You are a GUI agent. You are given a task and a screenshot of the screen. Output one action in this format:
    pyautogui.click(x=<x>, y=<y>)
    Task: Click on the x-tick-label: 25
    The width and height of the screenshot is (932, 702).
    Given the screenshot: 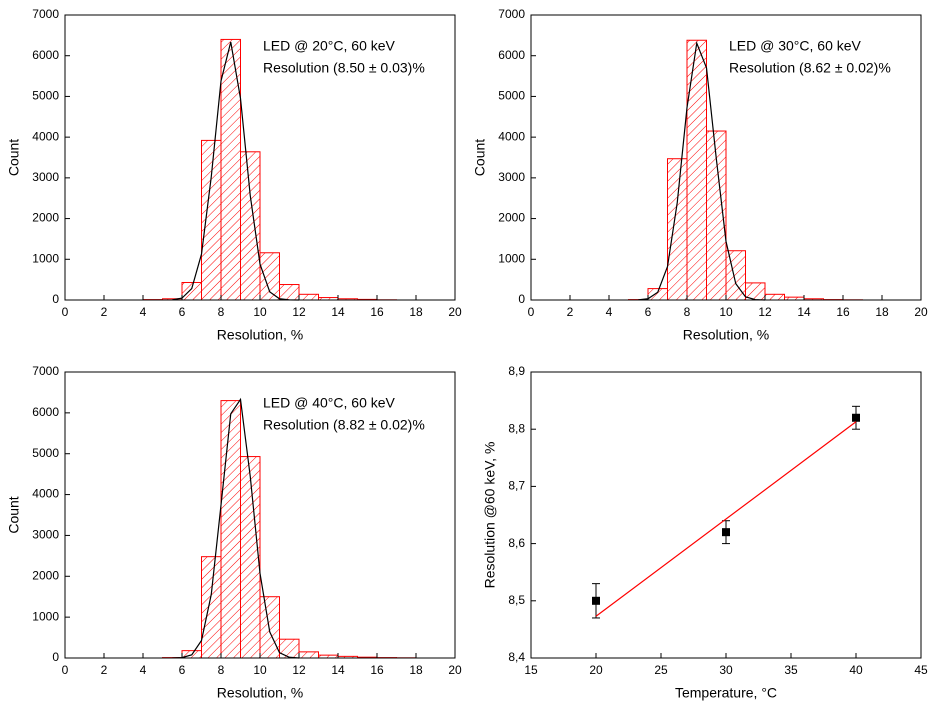 What is the action you would take?
    pyautogui.click(x=661, y=670)
    